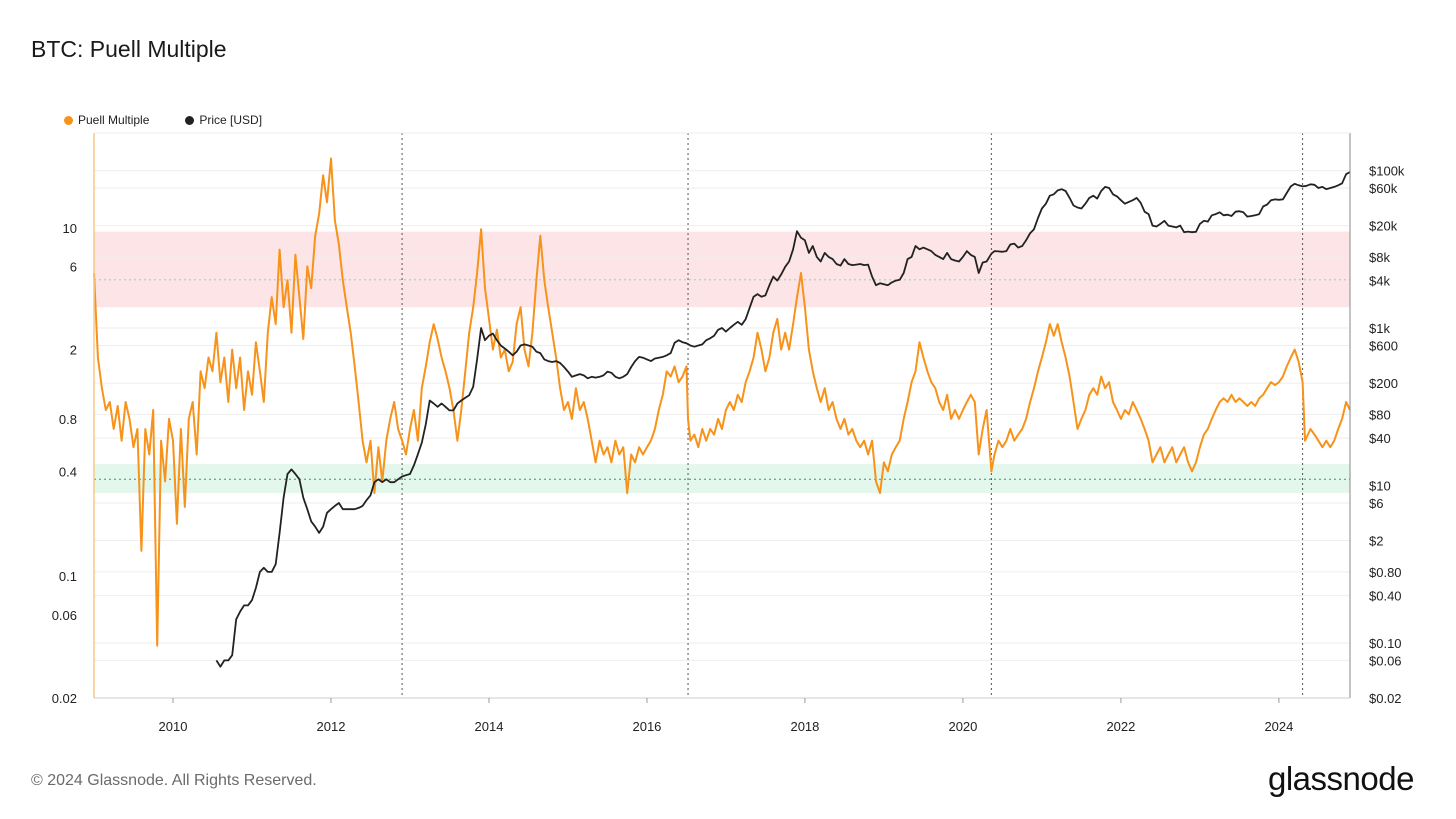 The height and width of the screenshot is (819, 1456). Describe the element at coordinates (1120, 726) in the screenshot. I see `x-tick-label-2022: 2022` at that location.